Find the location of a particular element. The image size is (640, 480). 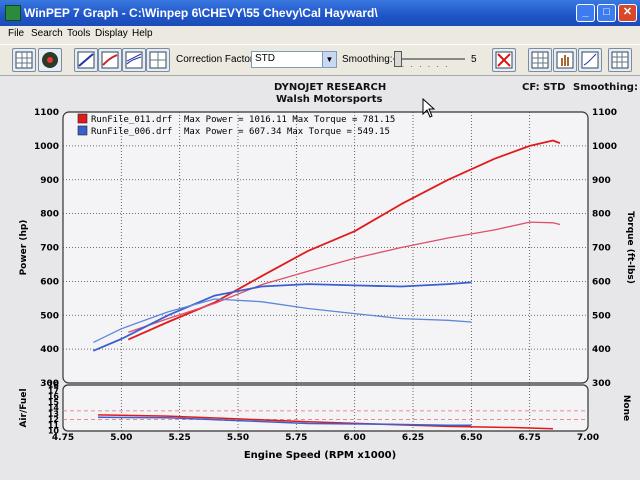

y-right-tick-label: 600 is located at coordinates (601, 282).